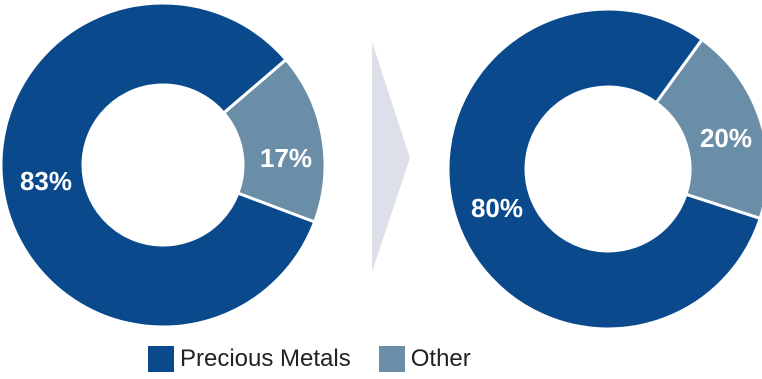  I want to click on legend-label-other: Other, so click(440, 358).